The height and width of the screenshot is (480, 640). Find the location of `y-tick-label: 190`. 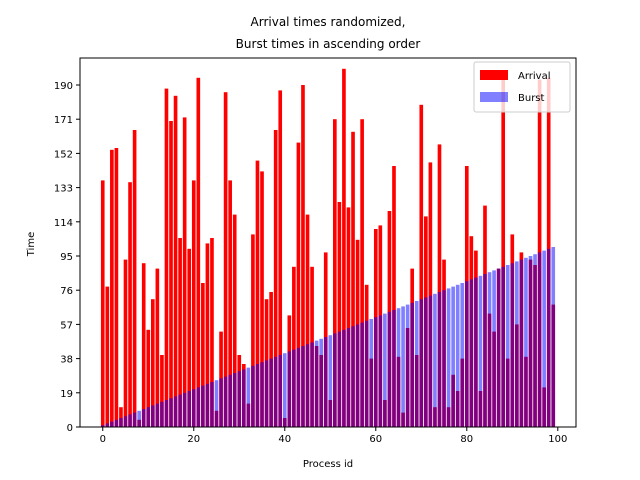

y-tick-label: 190 is located at coordinates (63, 86).